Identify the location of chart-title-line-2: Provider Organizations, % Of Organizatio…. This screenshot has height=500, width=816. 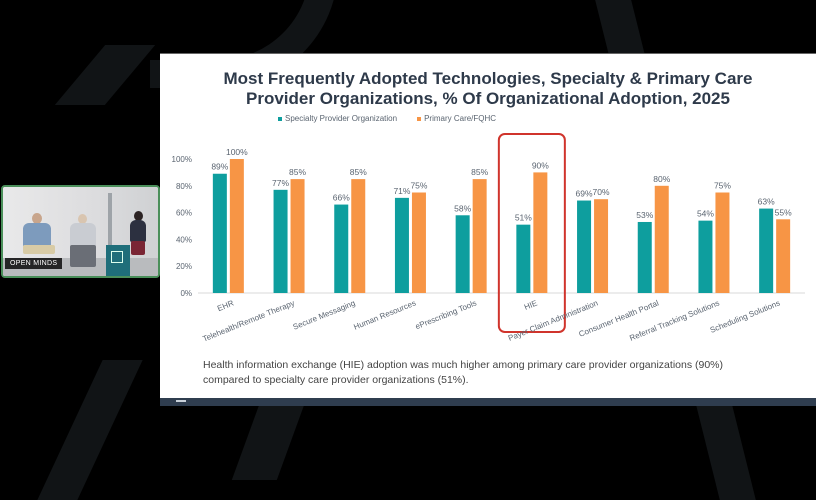
(488, 98).